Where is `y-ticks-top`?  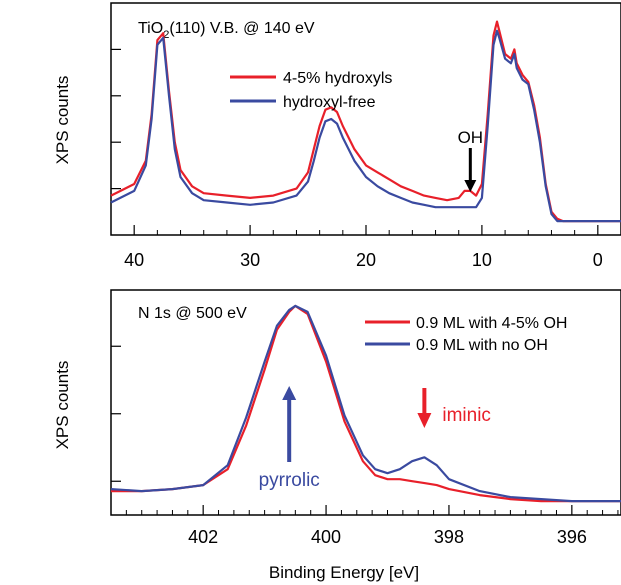
y-ticks-top is located at coordinates (116, 119).